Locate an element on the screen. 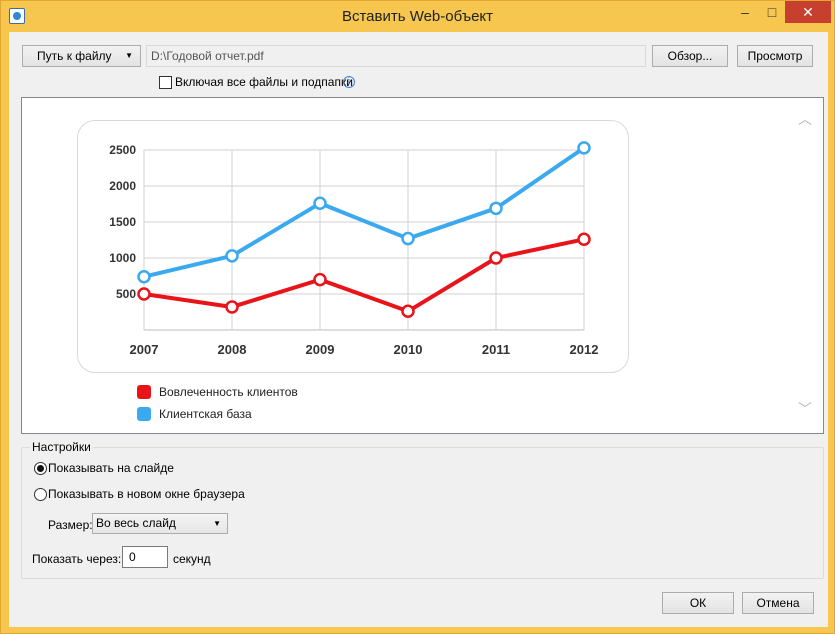 The image size is (835, 634). x-tick-label: 2011 is located at coordinates (496, 349).